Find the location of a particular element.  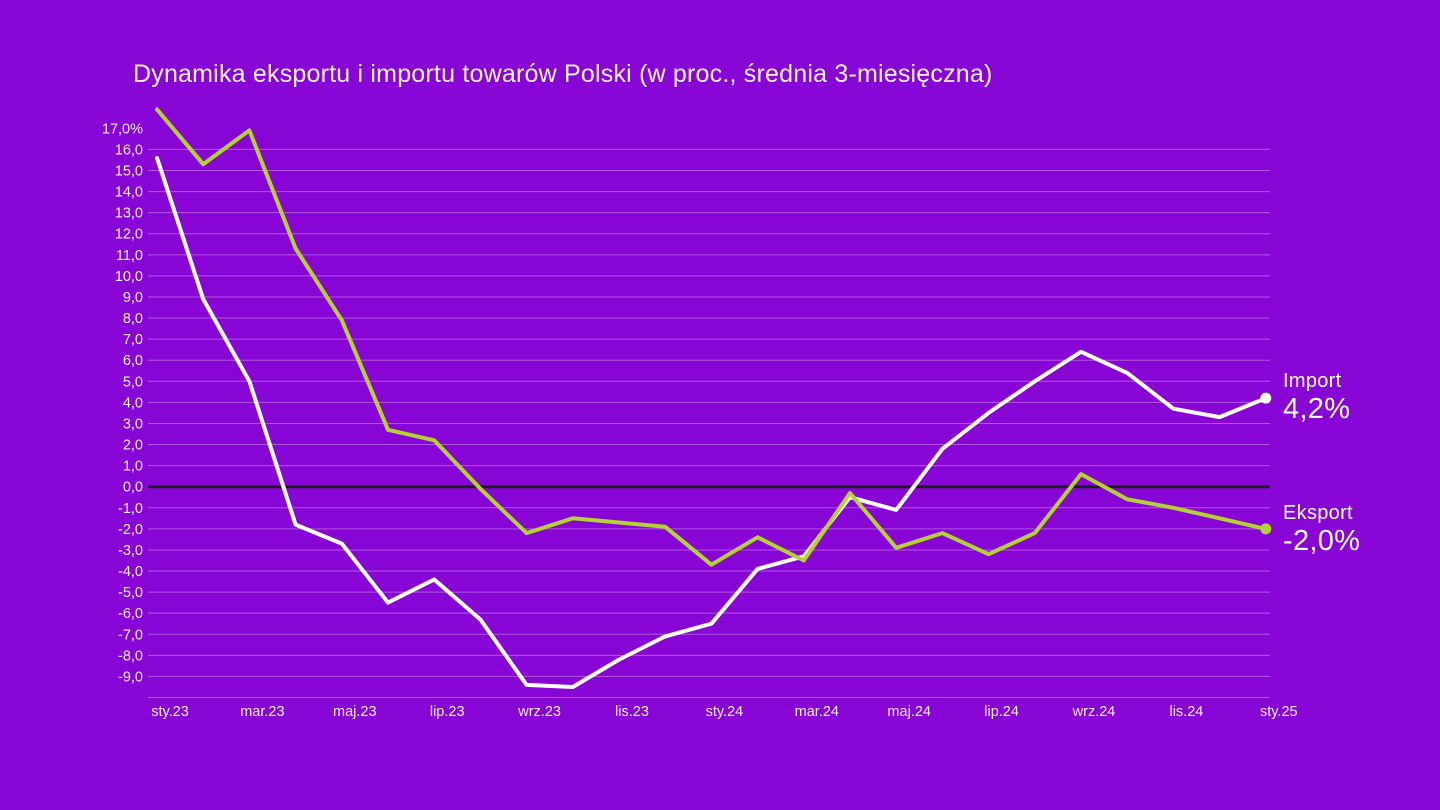

y-axis-tick-label: 2,0 is located at coordinates (133, 446).